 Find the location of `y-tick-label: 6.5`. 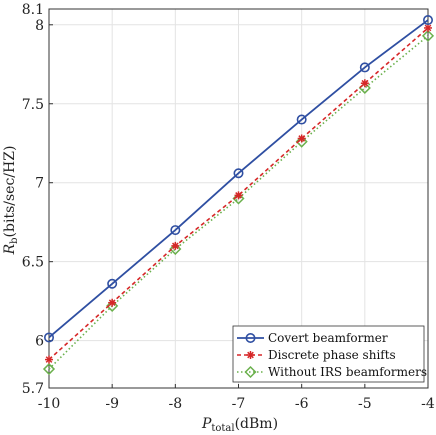

y-tick-label: 6.5 is located at coordinates (33, 263).